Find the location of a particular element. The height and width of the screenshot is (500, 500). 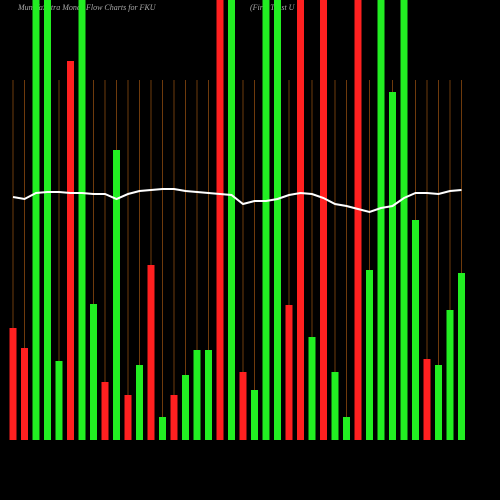

money-flow-line is located at coordinates (237, 201).